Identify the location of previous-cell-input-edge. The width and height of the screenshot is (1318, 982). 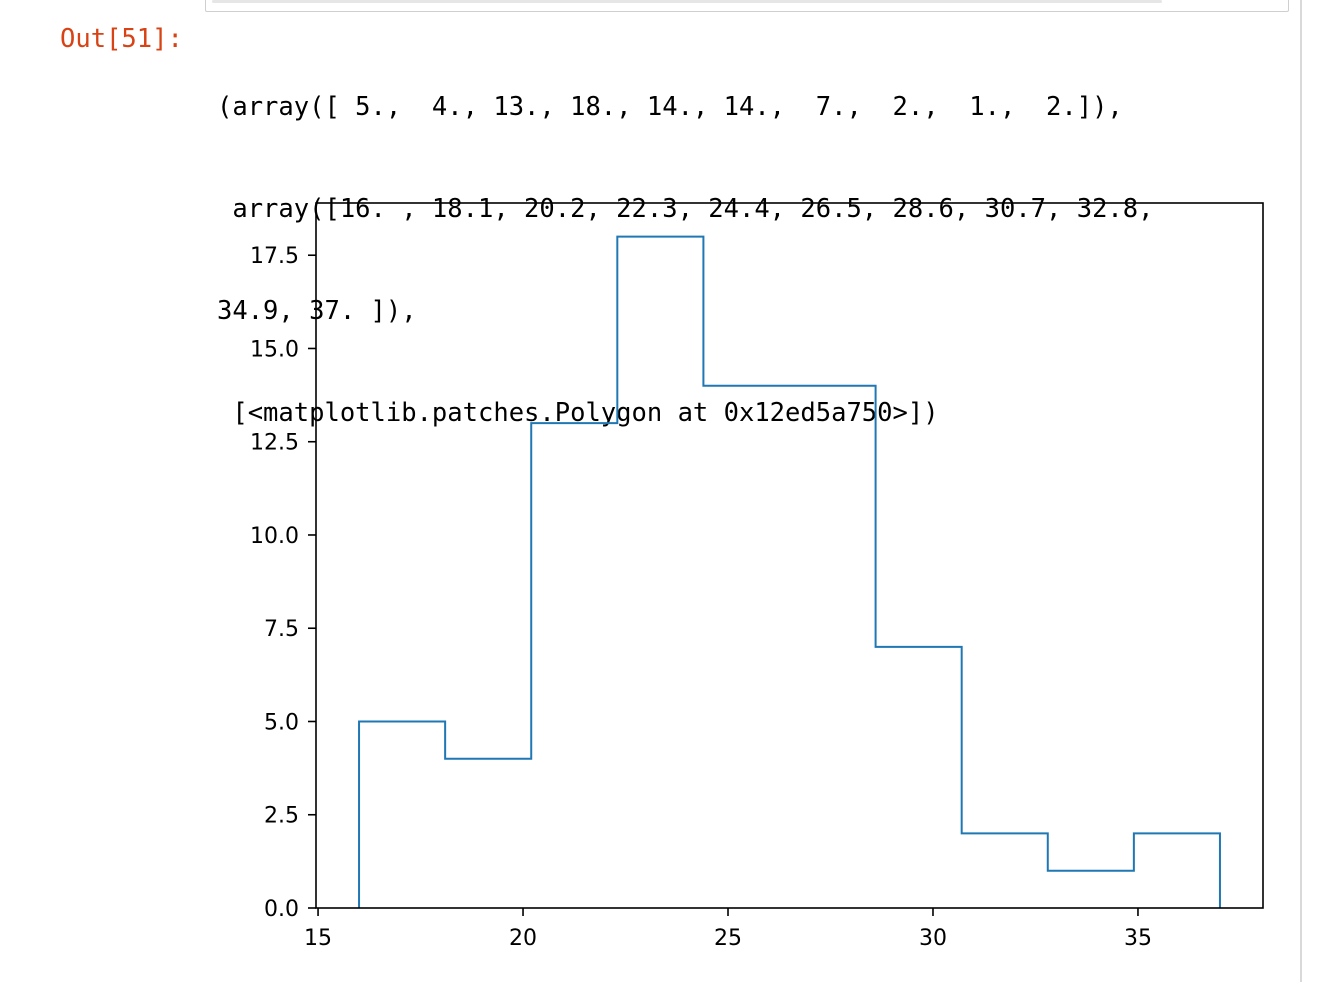
(747, 6).